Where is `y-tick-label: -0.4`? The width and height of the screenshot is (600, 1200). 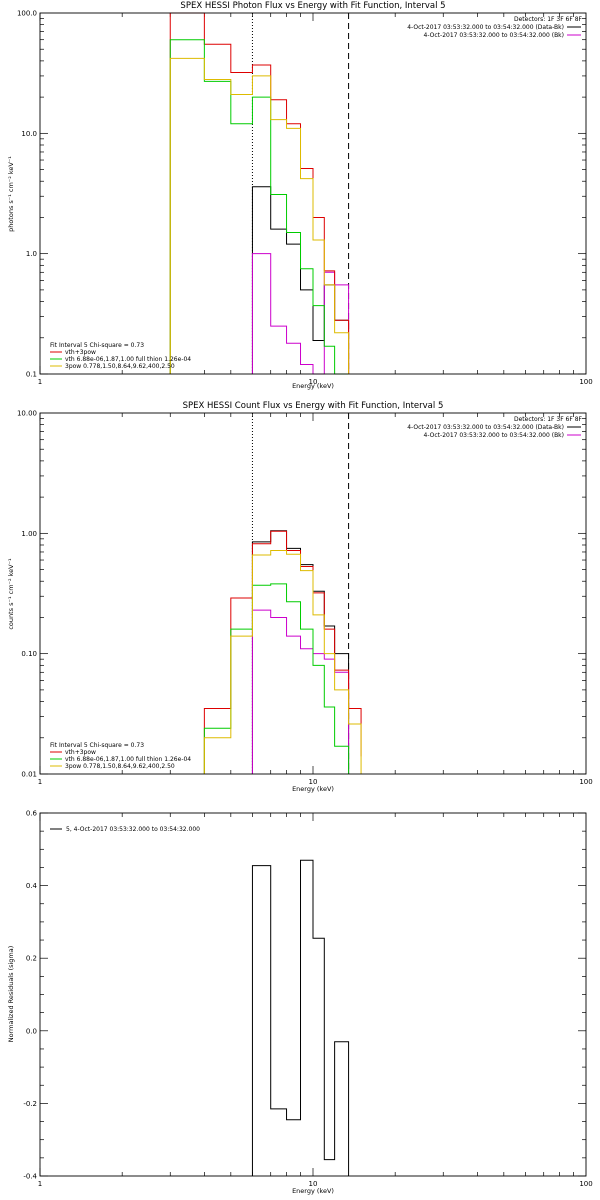 y-tick-label: -0.4 is located at coordinates (30, 1177).